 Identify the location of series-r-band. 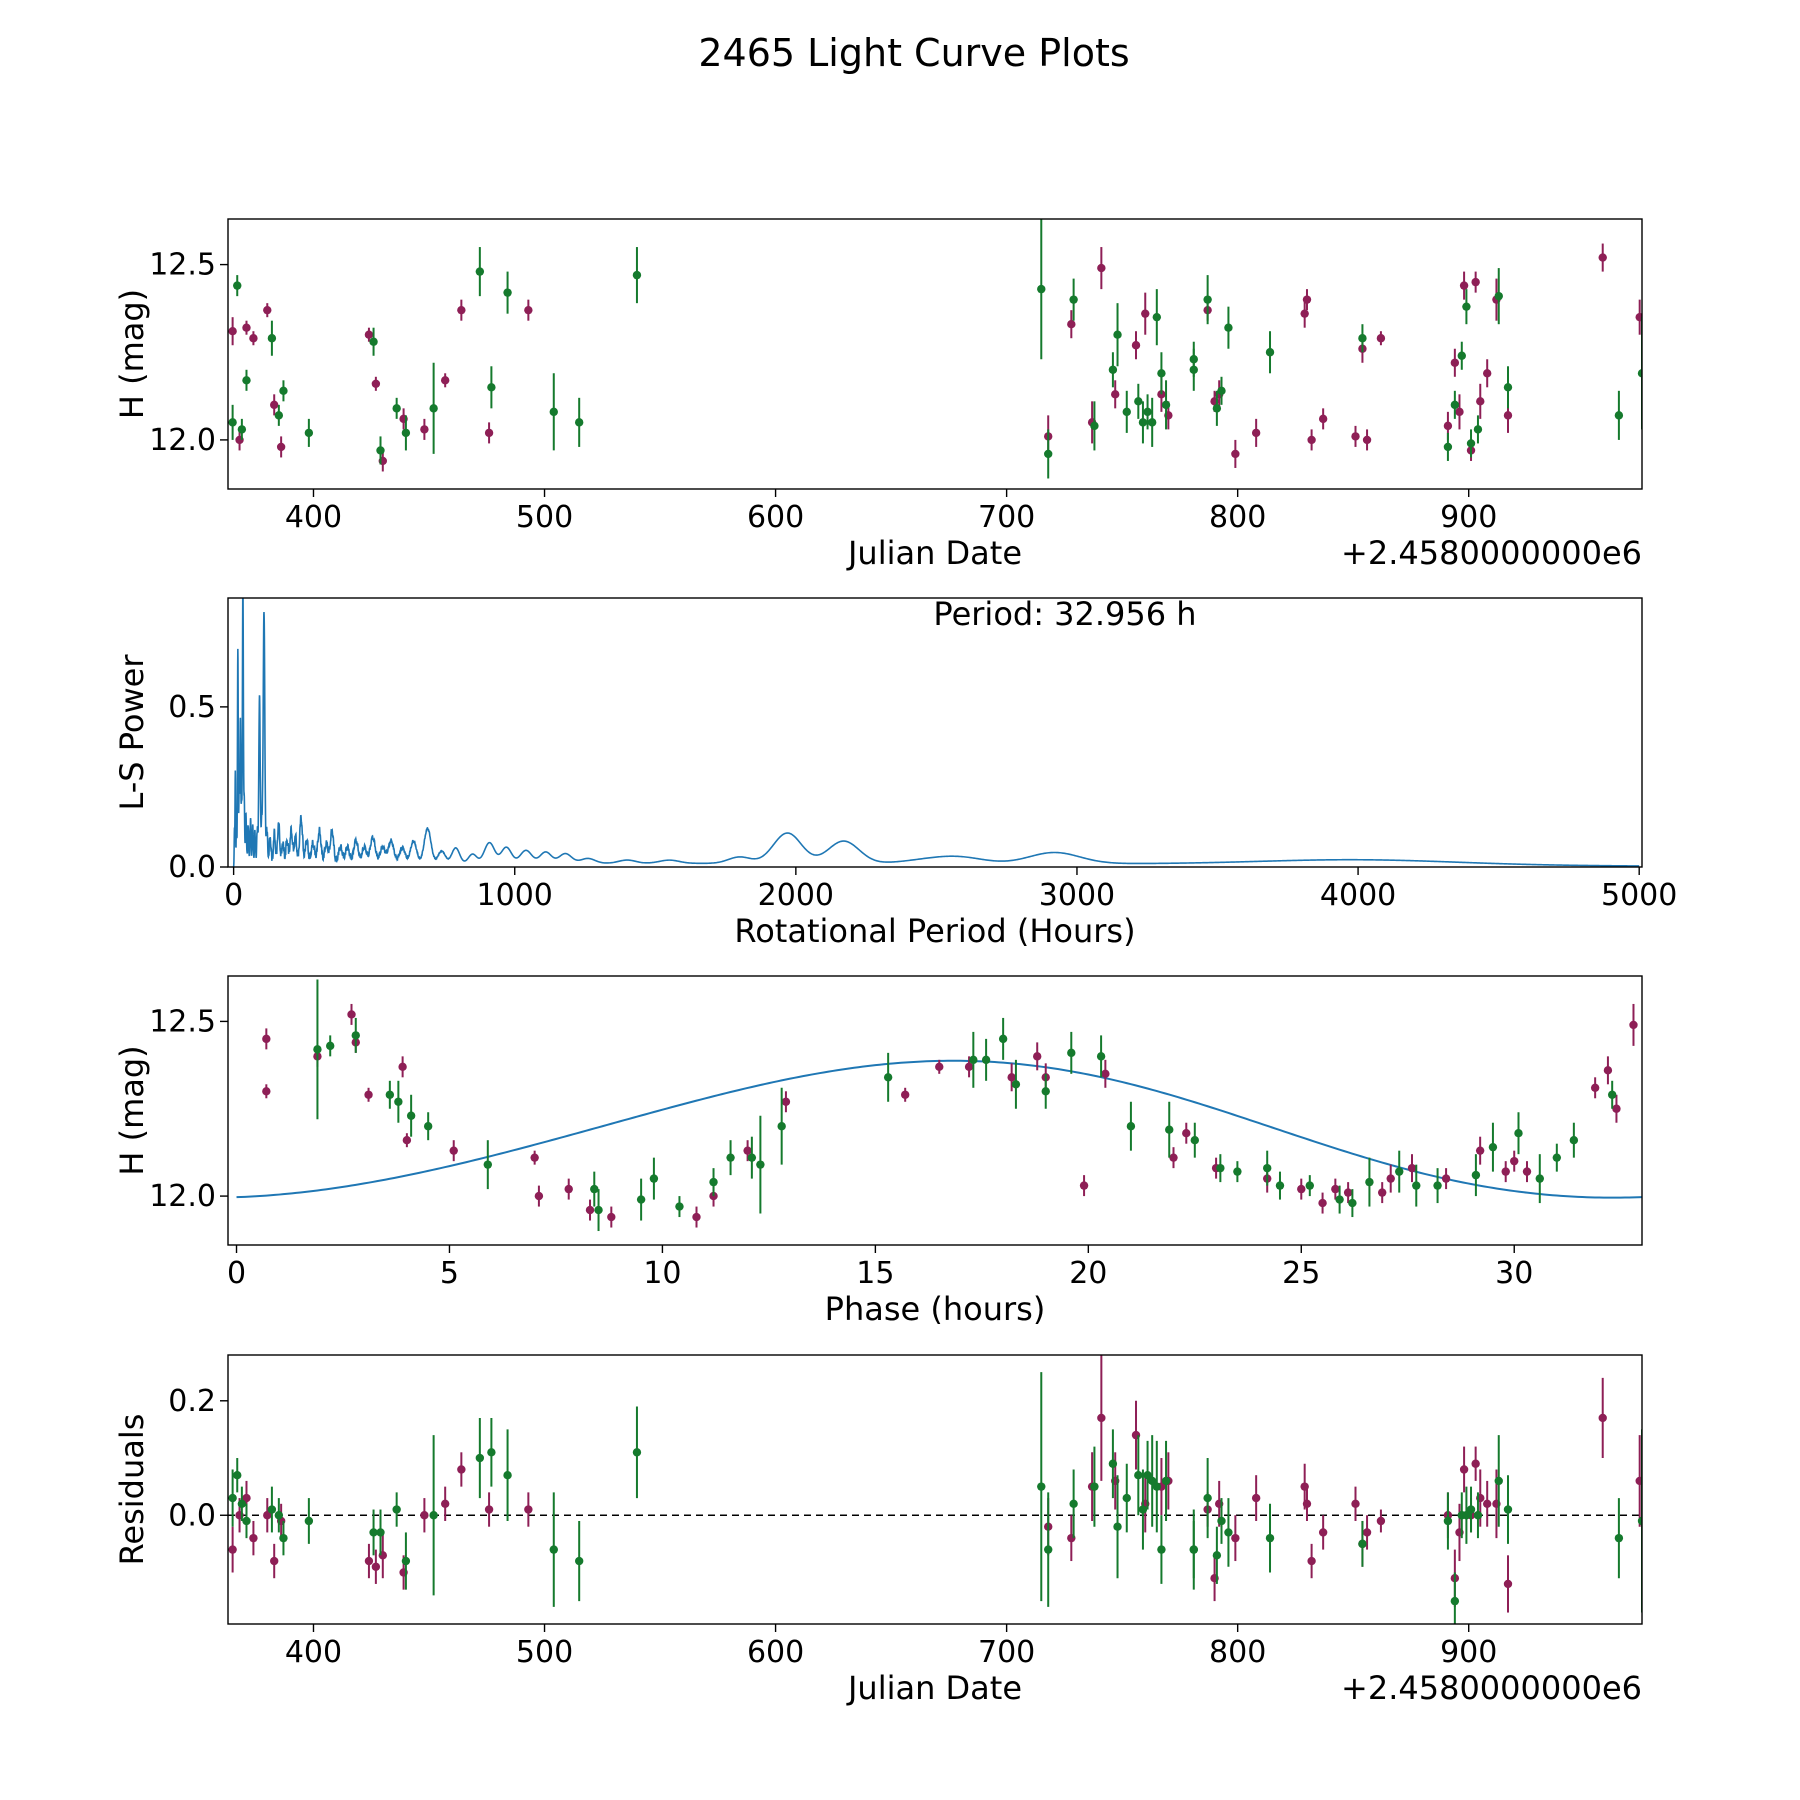
(950, 1115).